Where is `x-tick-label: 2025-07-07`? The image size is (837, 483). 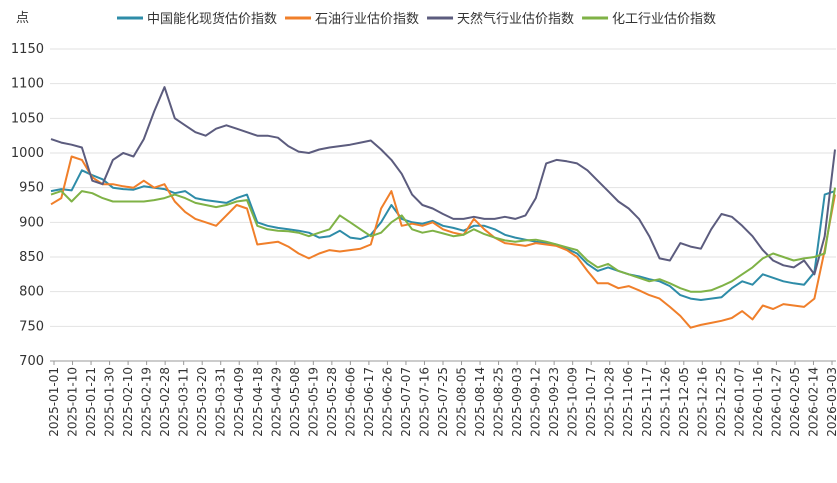
x-tick-label: 2025-07-07 is located at coordinates (406, 402).